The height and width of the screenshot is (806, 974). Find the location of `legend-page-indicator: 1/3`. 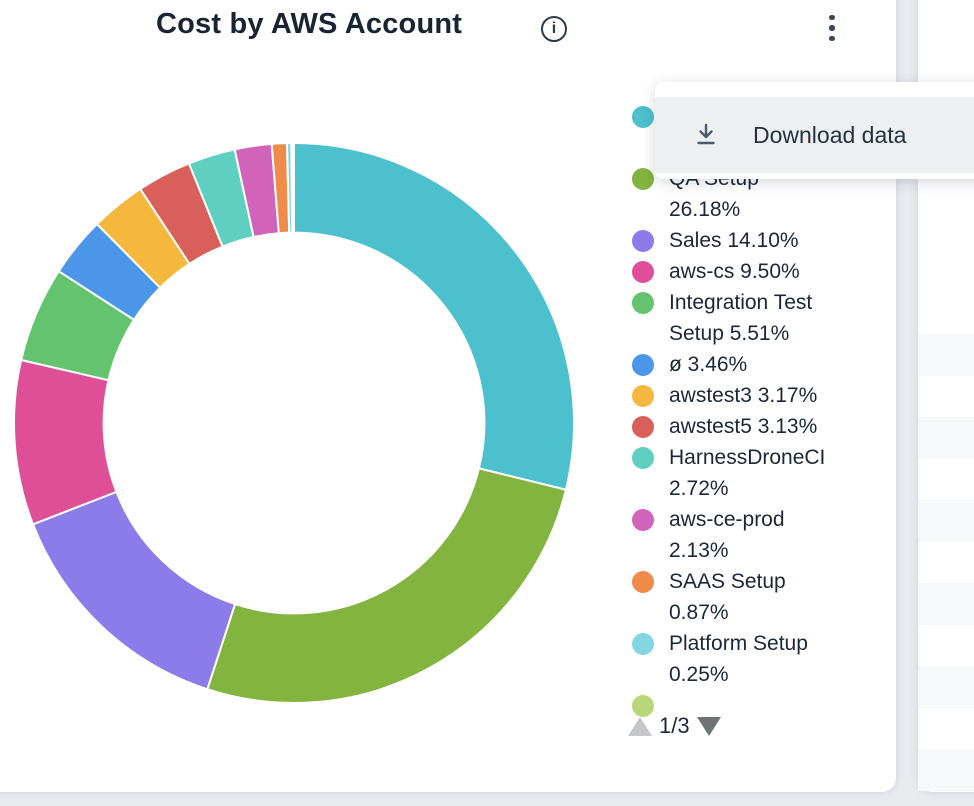

legend-page-indicator: 1/3 is located at coordinates (674, 725).